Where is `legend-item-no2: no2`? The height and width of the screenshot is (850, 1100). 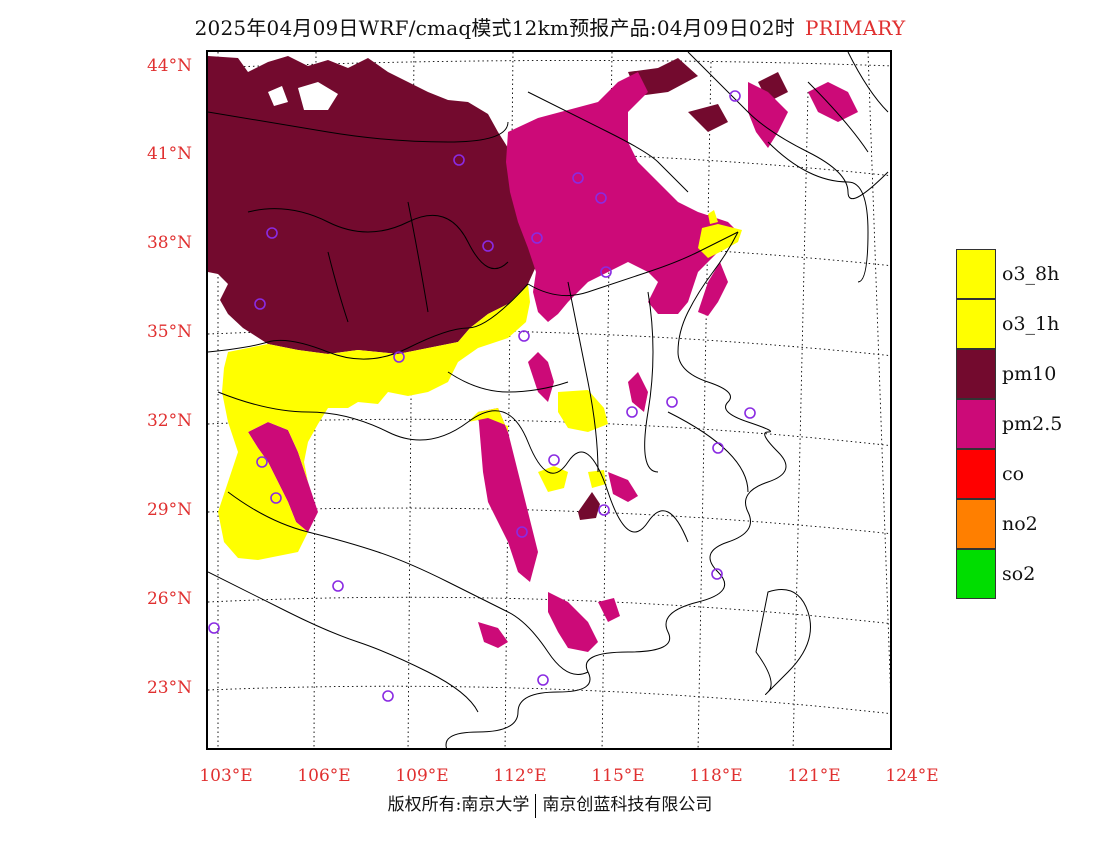 legend-item-no2: no2 is located at coordinates (1026, 524).